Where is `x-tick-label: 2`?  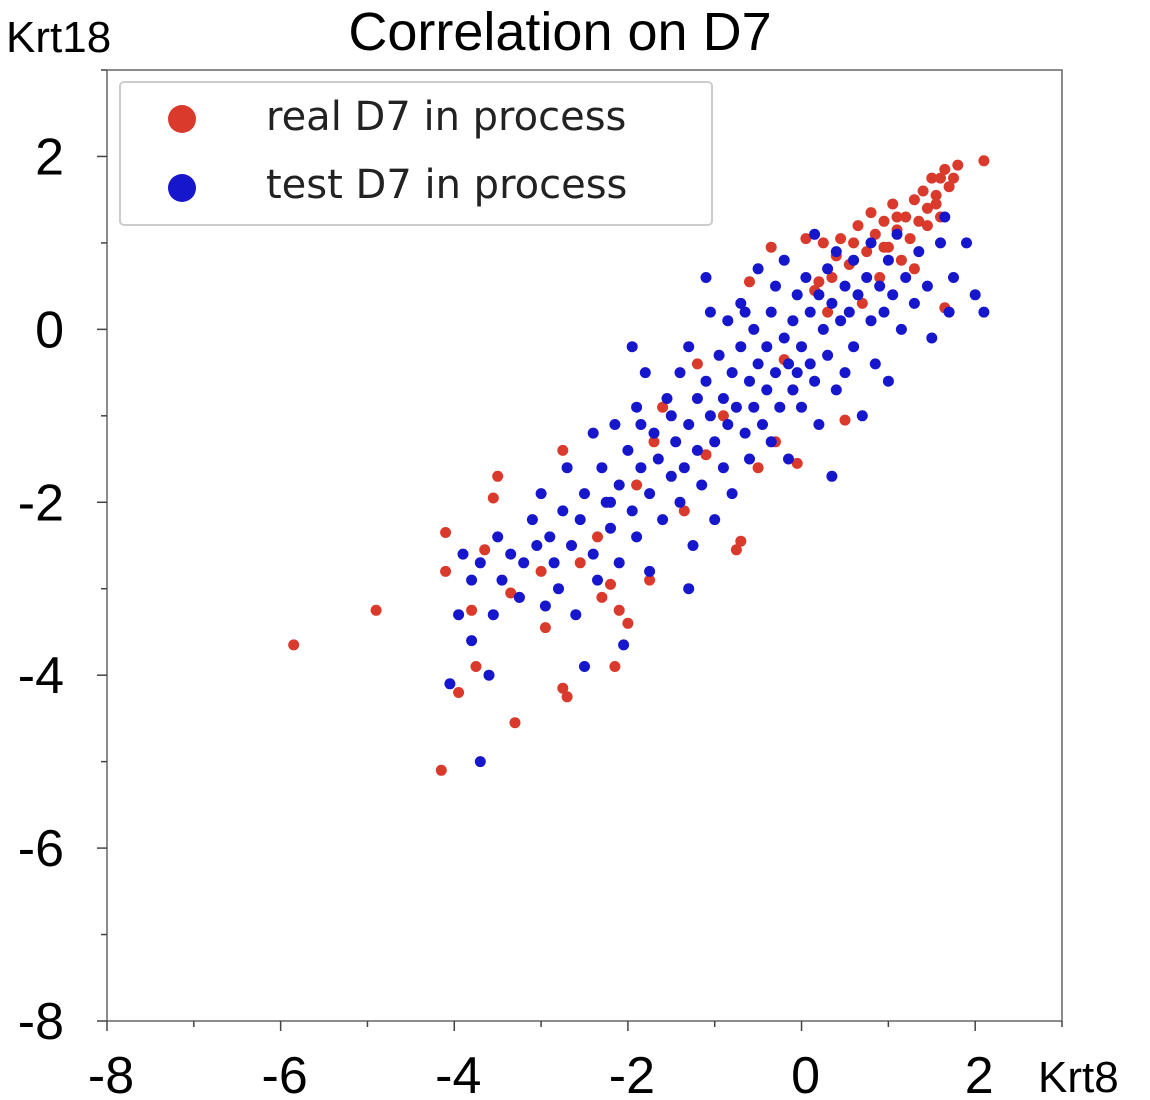
x-tick-label: 2 is located at coordinates (979, 1073).